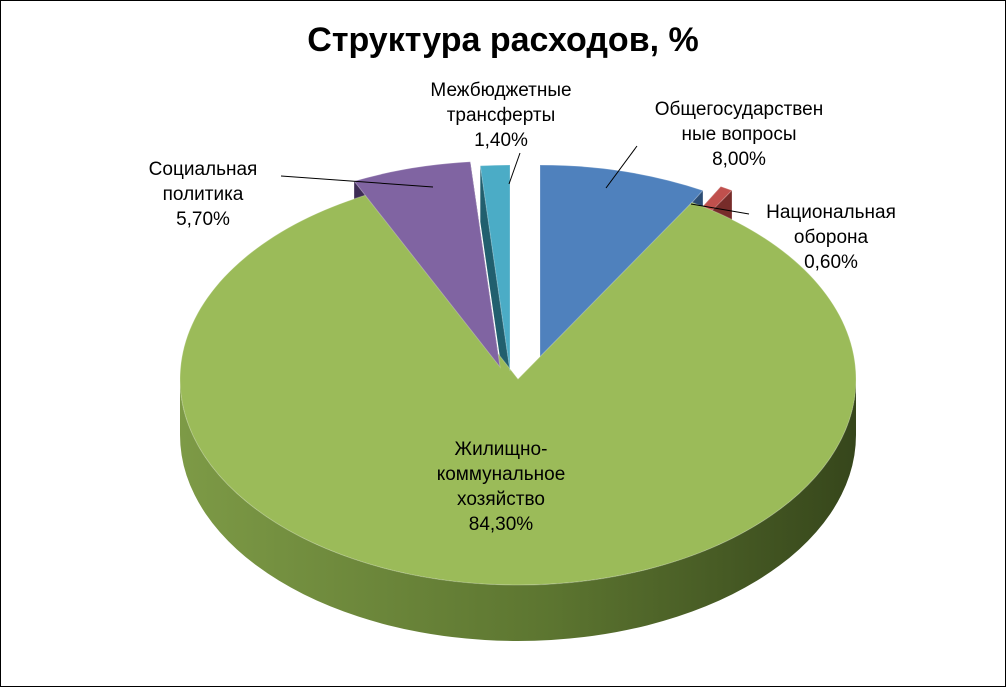  I want to click on leader-line-interbudget-transfers, so click(514, 168).